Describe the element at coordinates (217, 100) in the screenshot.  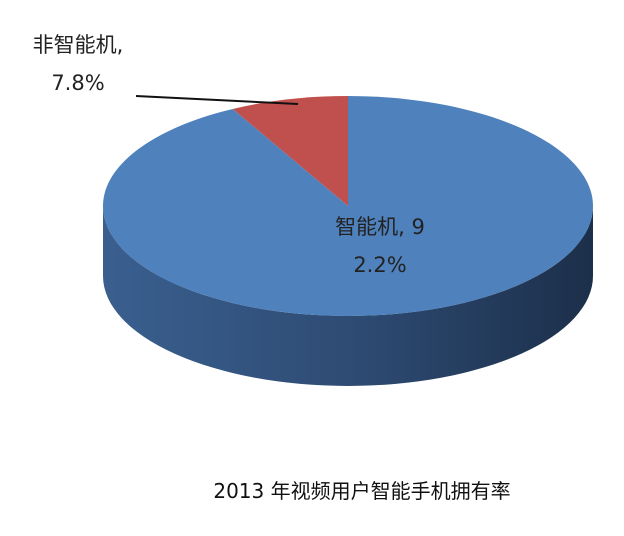
I see `leader-line` at that location.